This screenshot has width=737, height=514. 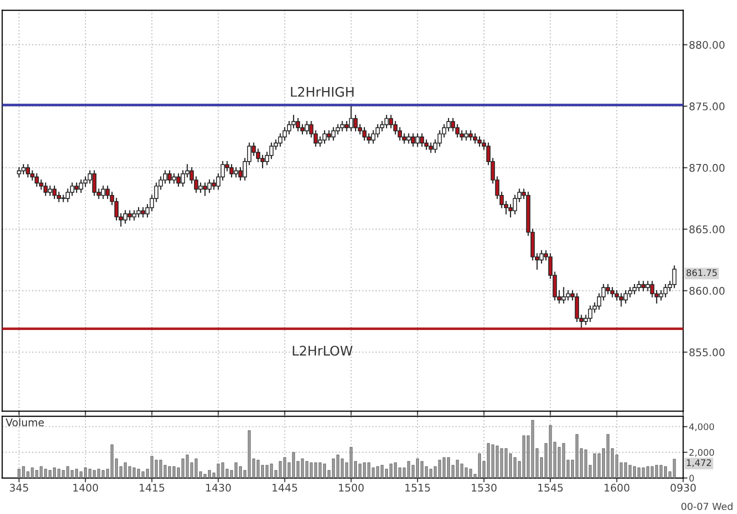 I want to click on text: 1,472, so click(x=698, y=463).